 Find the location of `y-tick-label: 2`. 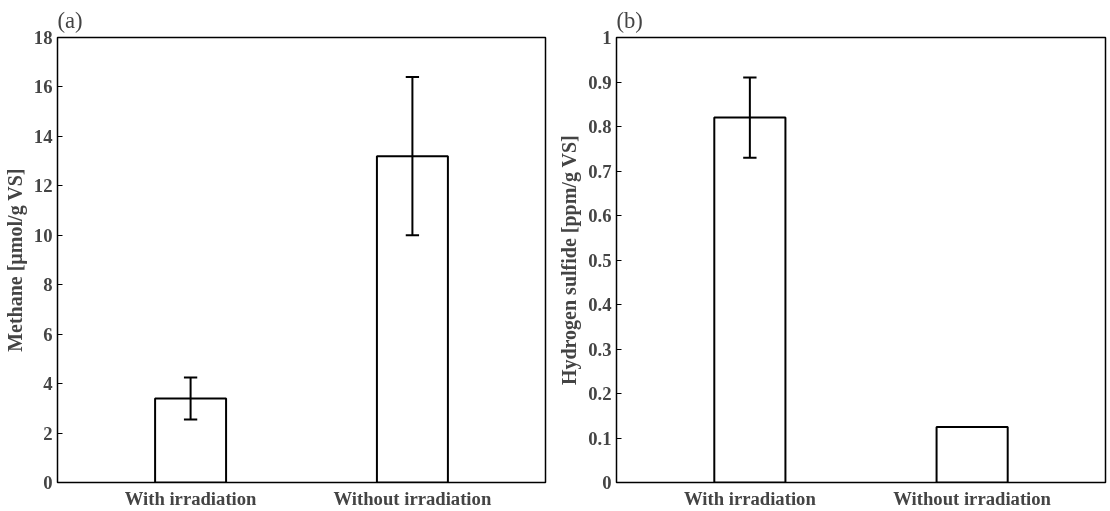

y-tick-label: 2 is located at coordinates (48, 433).